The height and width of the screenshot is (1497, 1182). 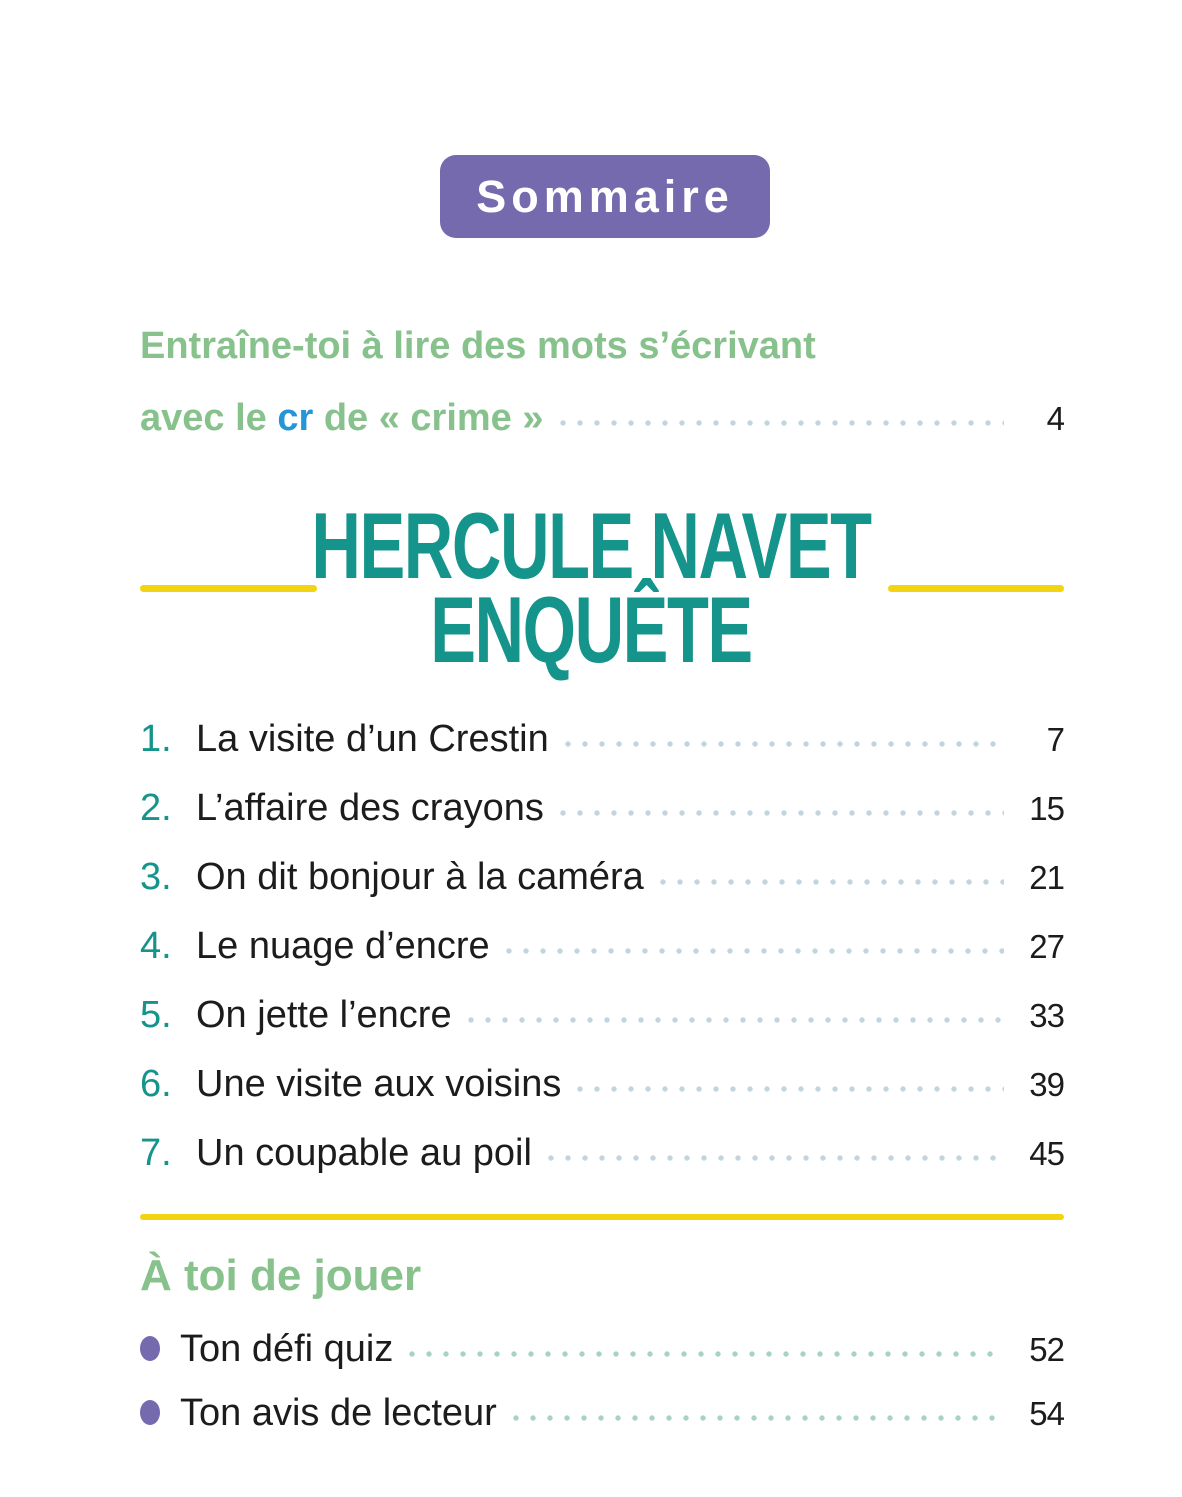 What do you see at coordinates (478, 346) in the screenshot?
I see `intro-line1: Entraîne-toi à lire des mots s’écrivant` at bounding box center [478, 346].